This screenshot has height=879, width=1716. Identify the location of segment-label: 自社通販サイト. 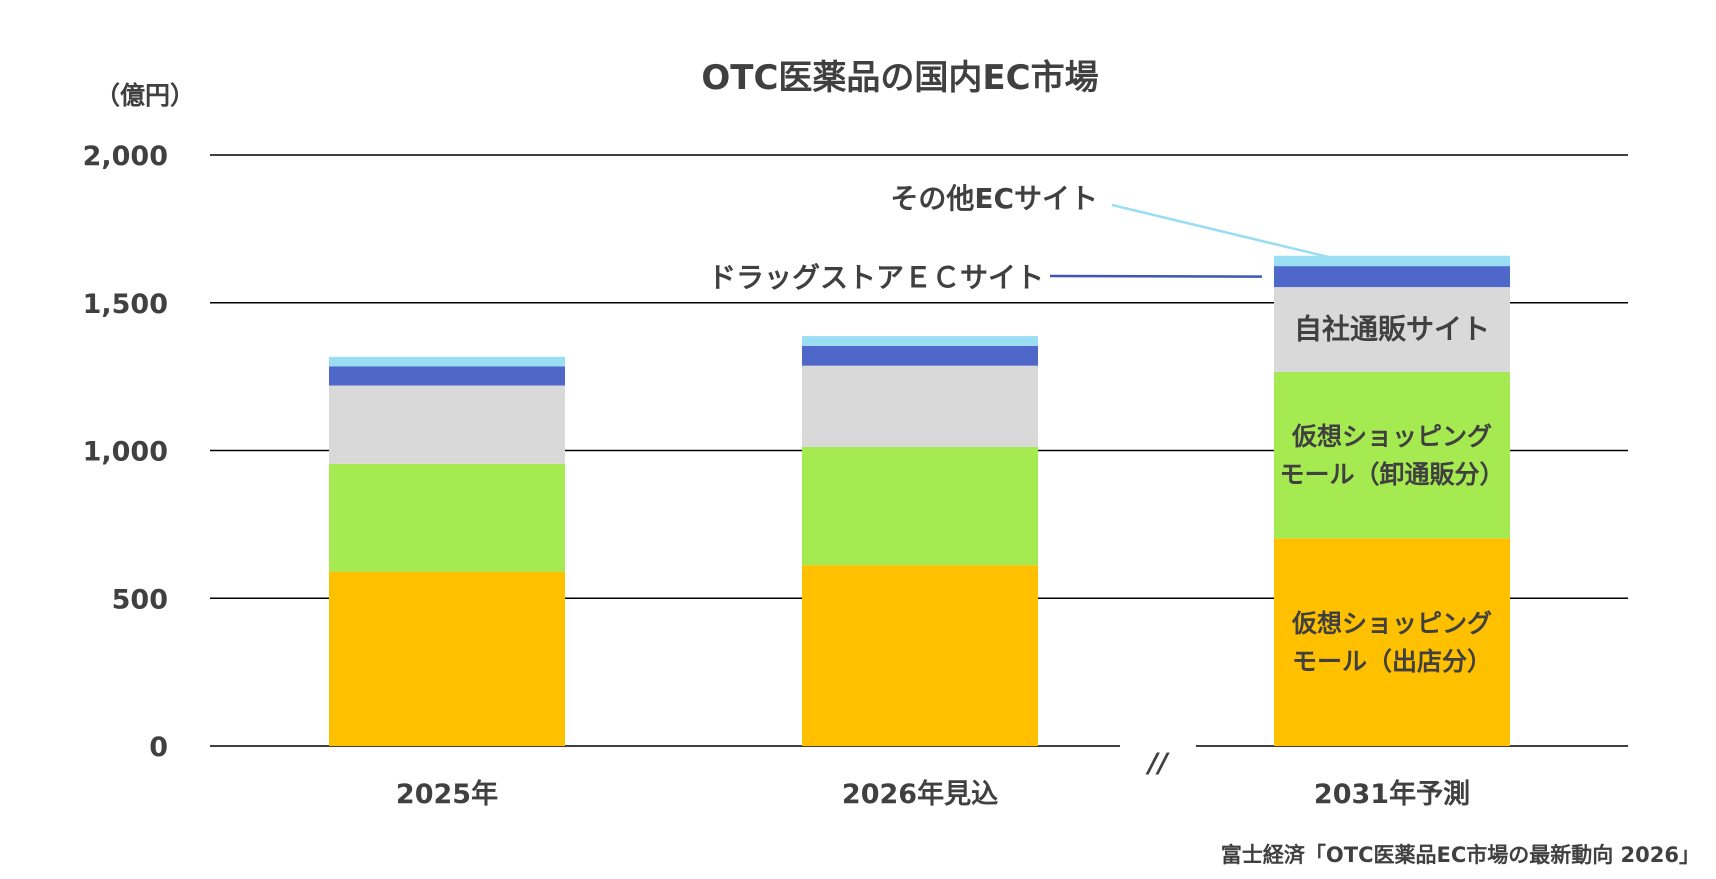
(1392, 328).